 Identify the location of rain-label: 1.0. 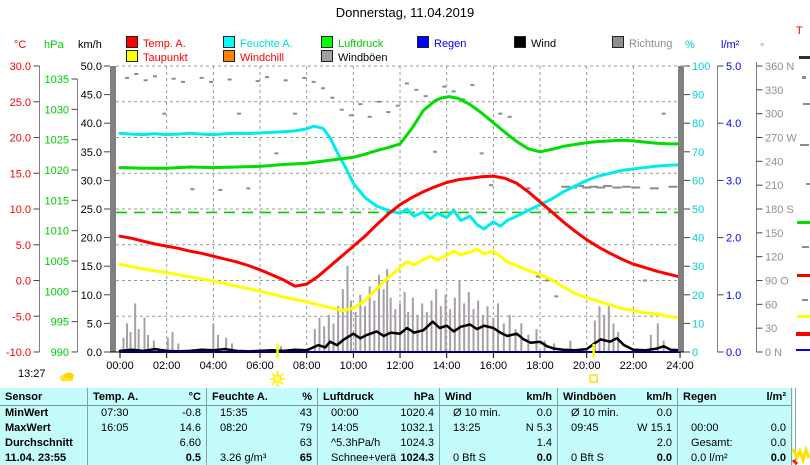
(733, 296).